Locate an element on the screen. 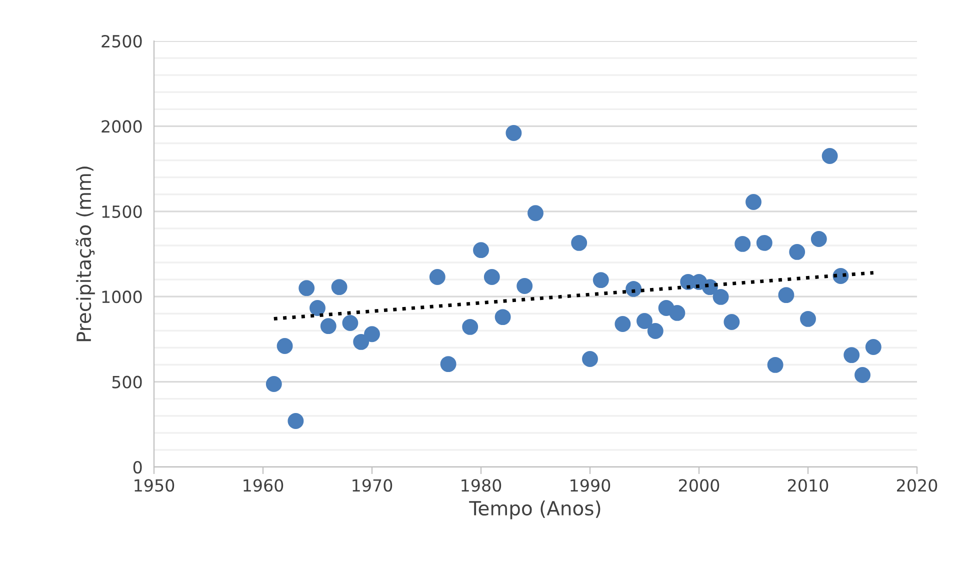  x-tick-label: 2020 is located at coordinates (917, 485).